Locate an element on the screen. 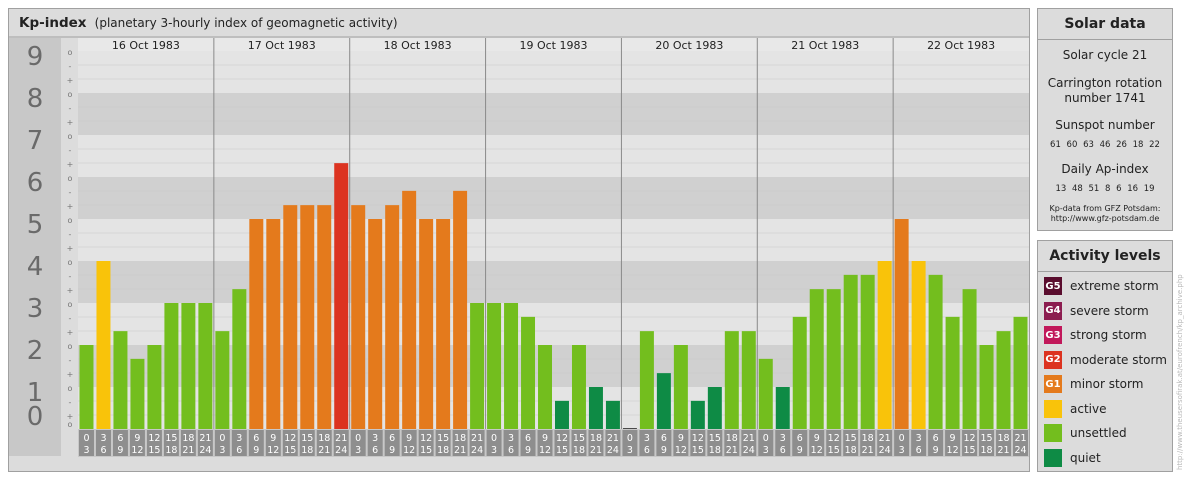 Image resolution: width=1184 pixels, height=480 pixels. legend-swatch: G5 is located at coordinates (1053, 286).